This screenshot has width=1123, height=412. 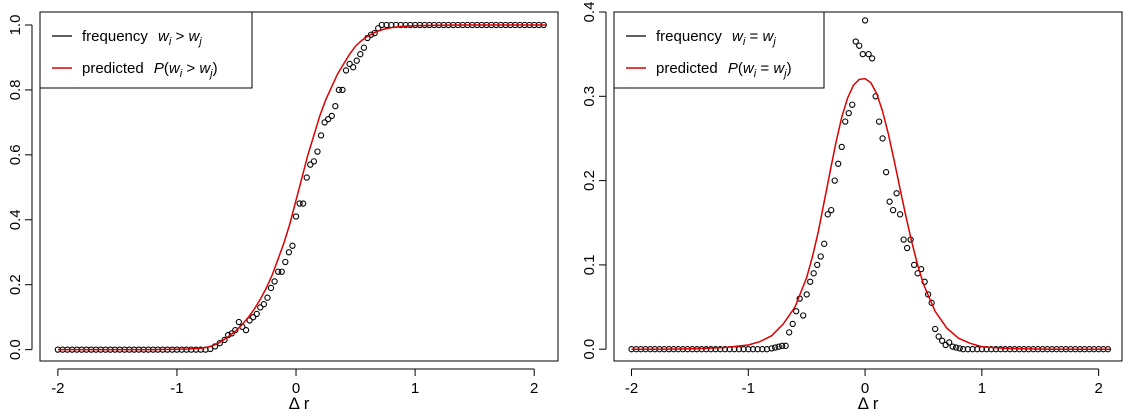 I want to click on left-legend-predicted-label: predicted P(wi > wj), so click(x=150, y=70).